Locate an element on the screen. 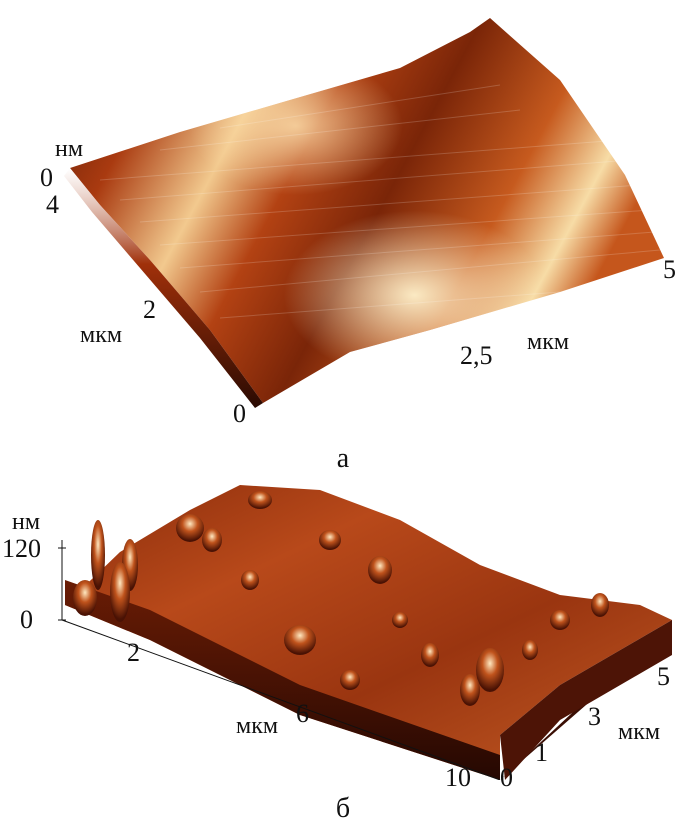 The height and width of the screenshot is (829, 686). surface-b-right is located at coordinates (586, 700).